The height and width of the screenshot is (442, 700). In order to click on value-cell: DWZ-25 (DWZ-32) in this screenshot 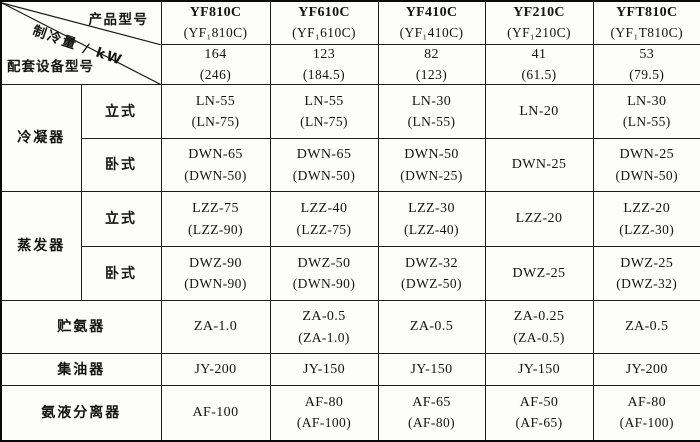, I will do `click(646, 274)`.